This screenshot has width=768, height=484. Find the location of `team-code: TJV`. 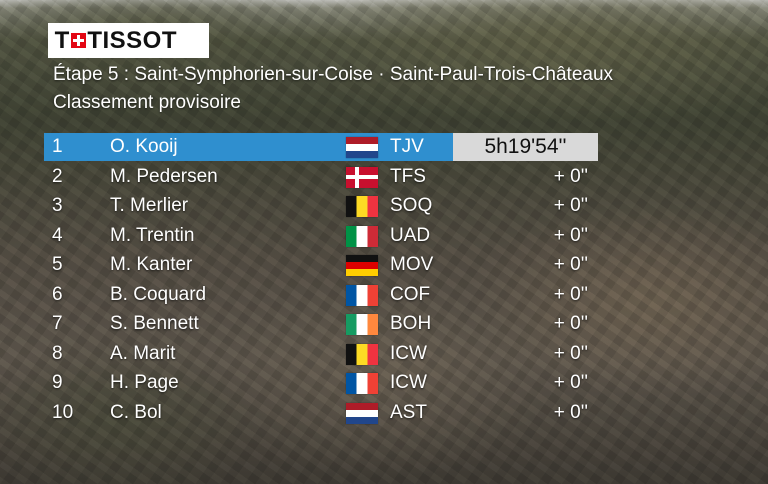

team-code: TJV is located at coordinates (407, 146).